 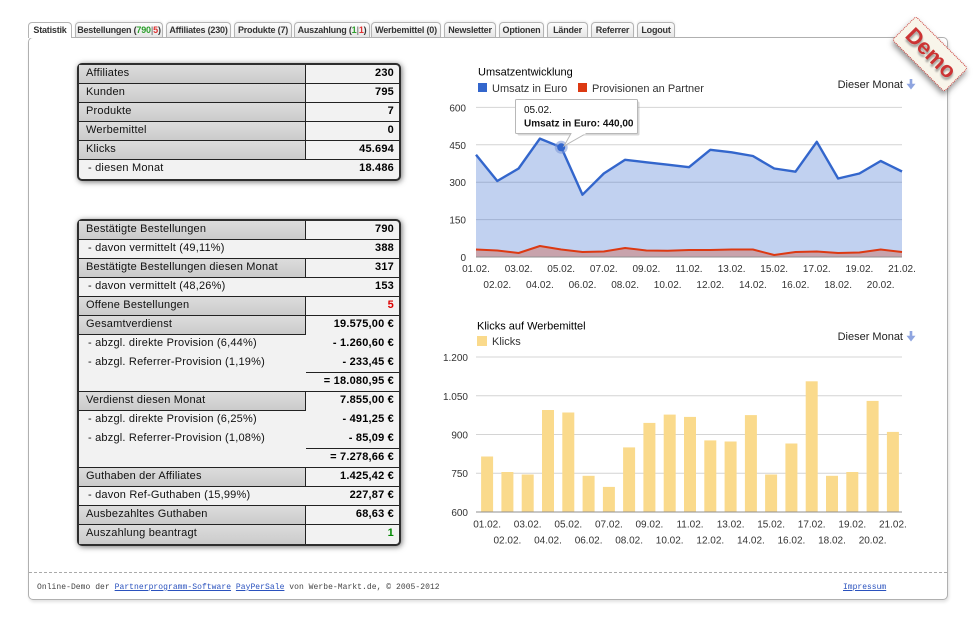 I want to click on svg-text: 750, so click(x=459, y=474).